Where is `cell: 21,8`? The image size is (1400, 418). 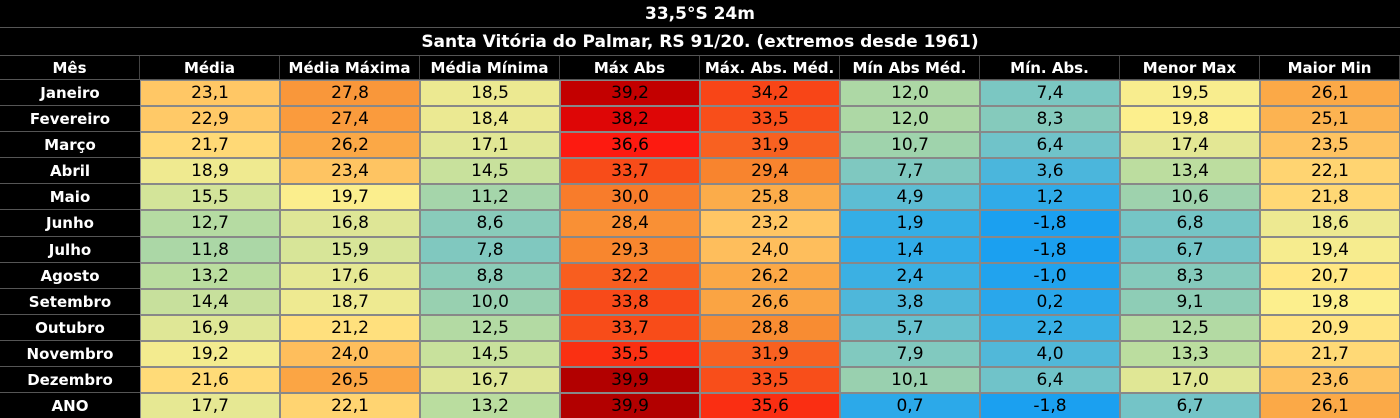
cell: 21,8 is located at coordinates (1330, 197).